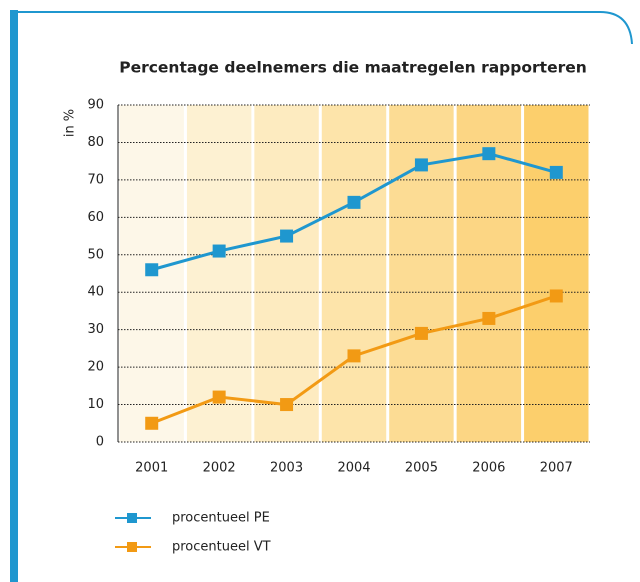 This screenshot has height=582, width=640. Describe the element at coordinates (95, 254) in the screenshot. I see `y-tick-label: 50` at that location.